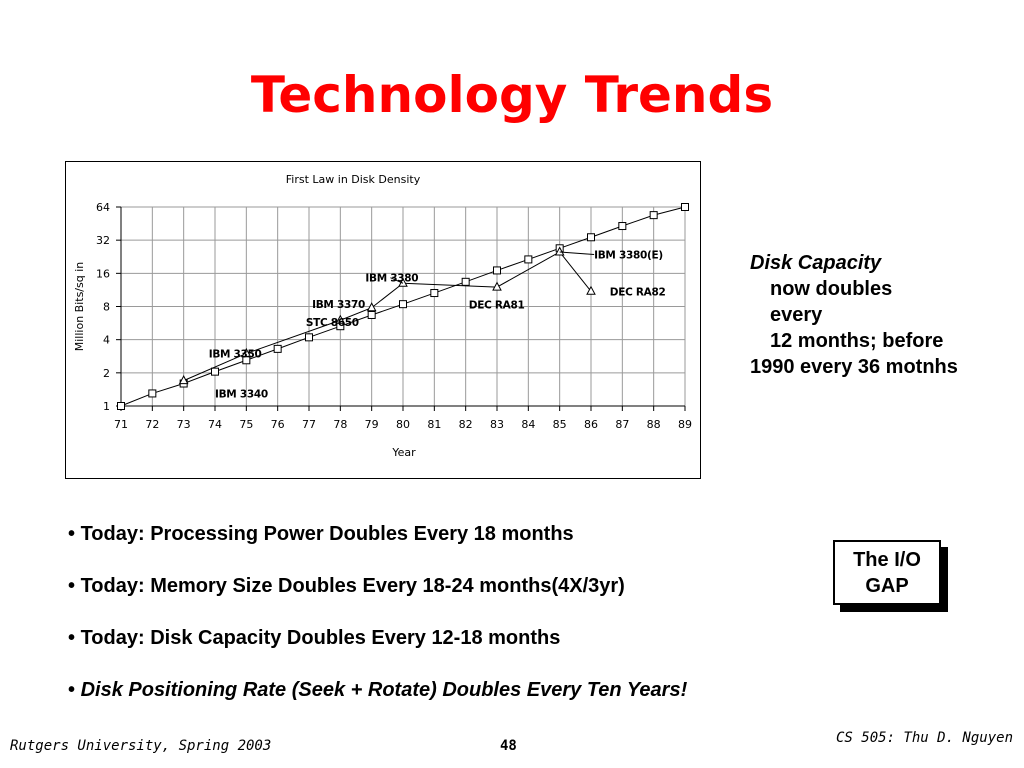  What do you see at coordinates (106, 406) in the screenshot?
I see `y-tick-label: 1` at bounding box center [106, 406].